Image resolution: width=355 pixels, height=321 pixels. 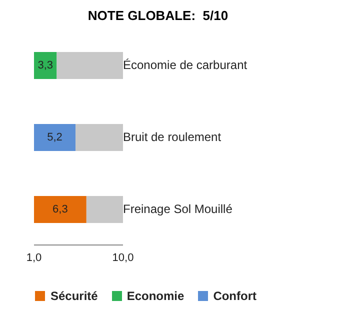 What do you see at coordinates (34, 258) in the screenshot?
I see `x-tick-label: 1,0` at bounding box center [34, 258].